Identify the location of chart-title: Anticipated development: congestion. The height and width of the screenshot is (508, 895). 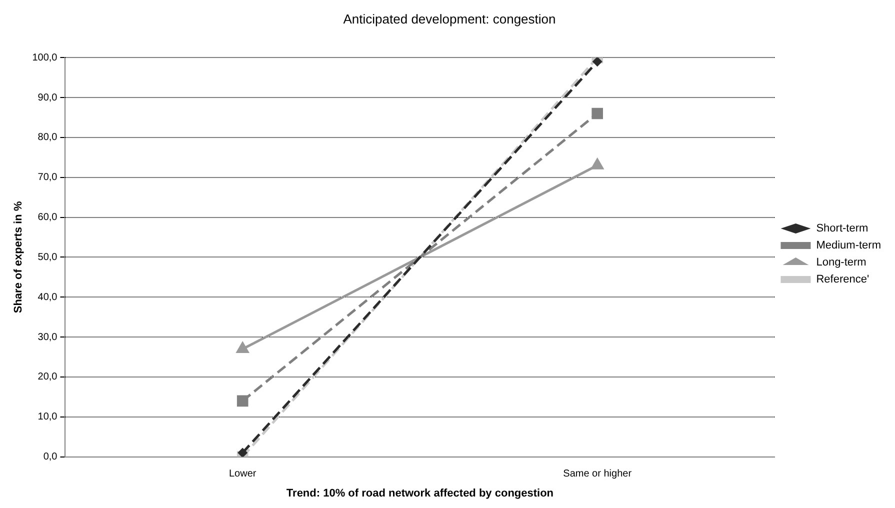
(449, 18).